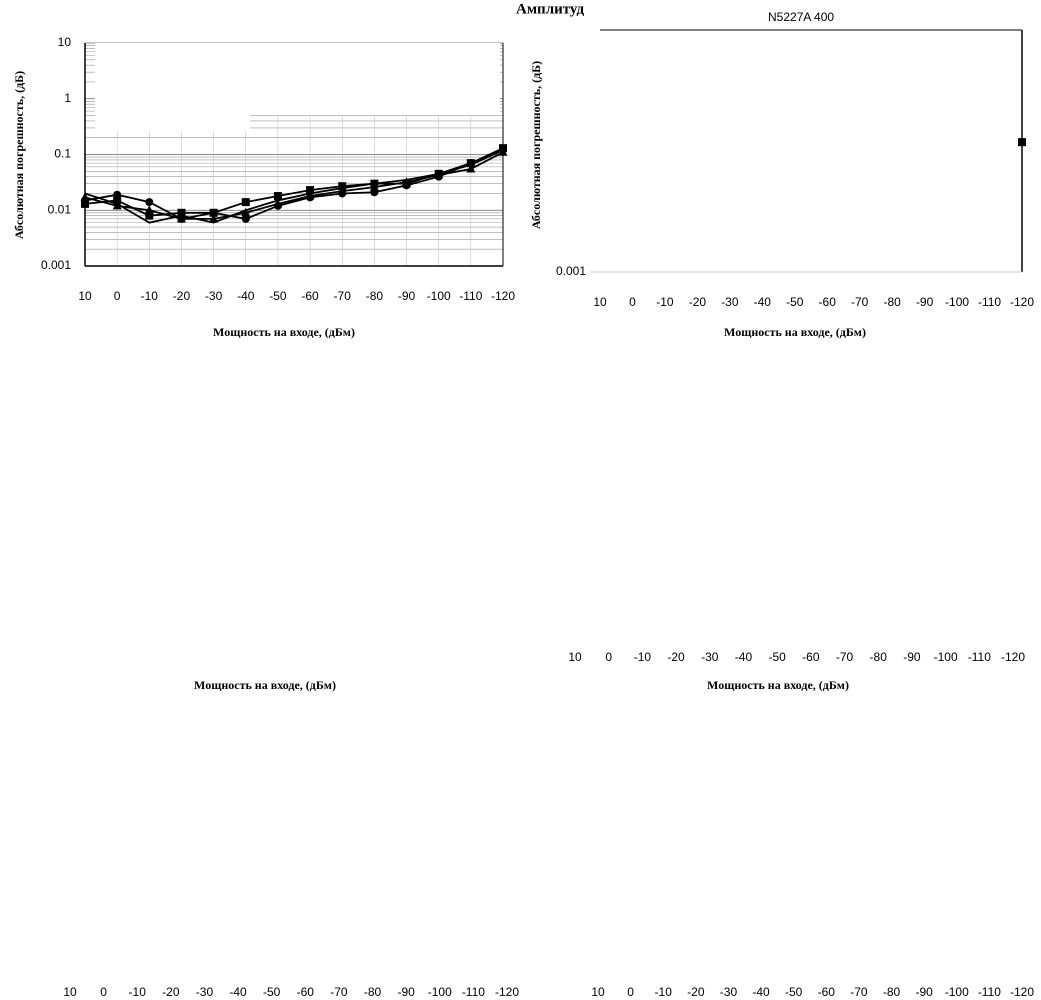 The height and width of the screenshot is (1000, 1041). I want to click on y-tick-label: 0.001, so click(571, 271).